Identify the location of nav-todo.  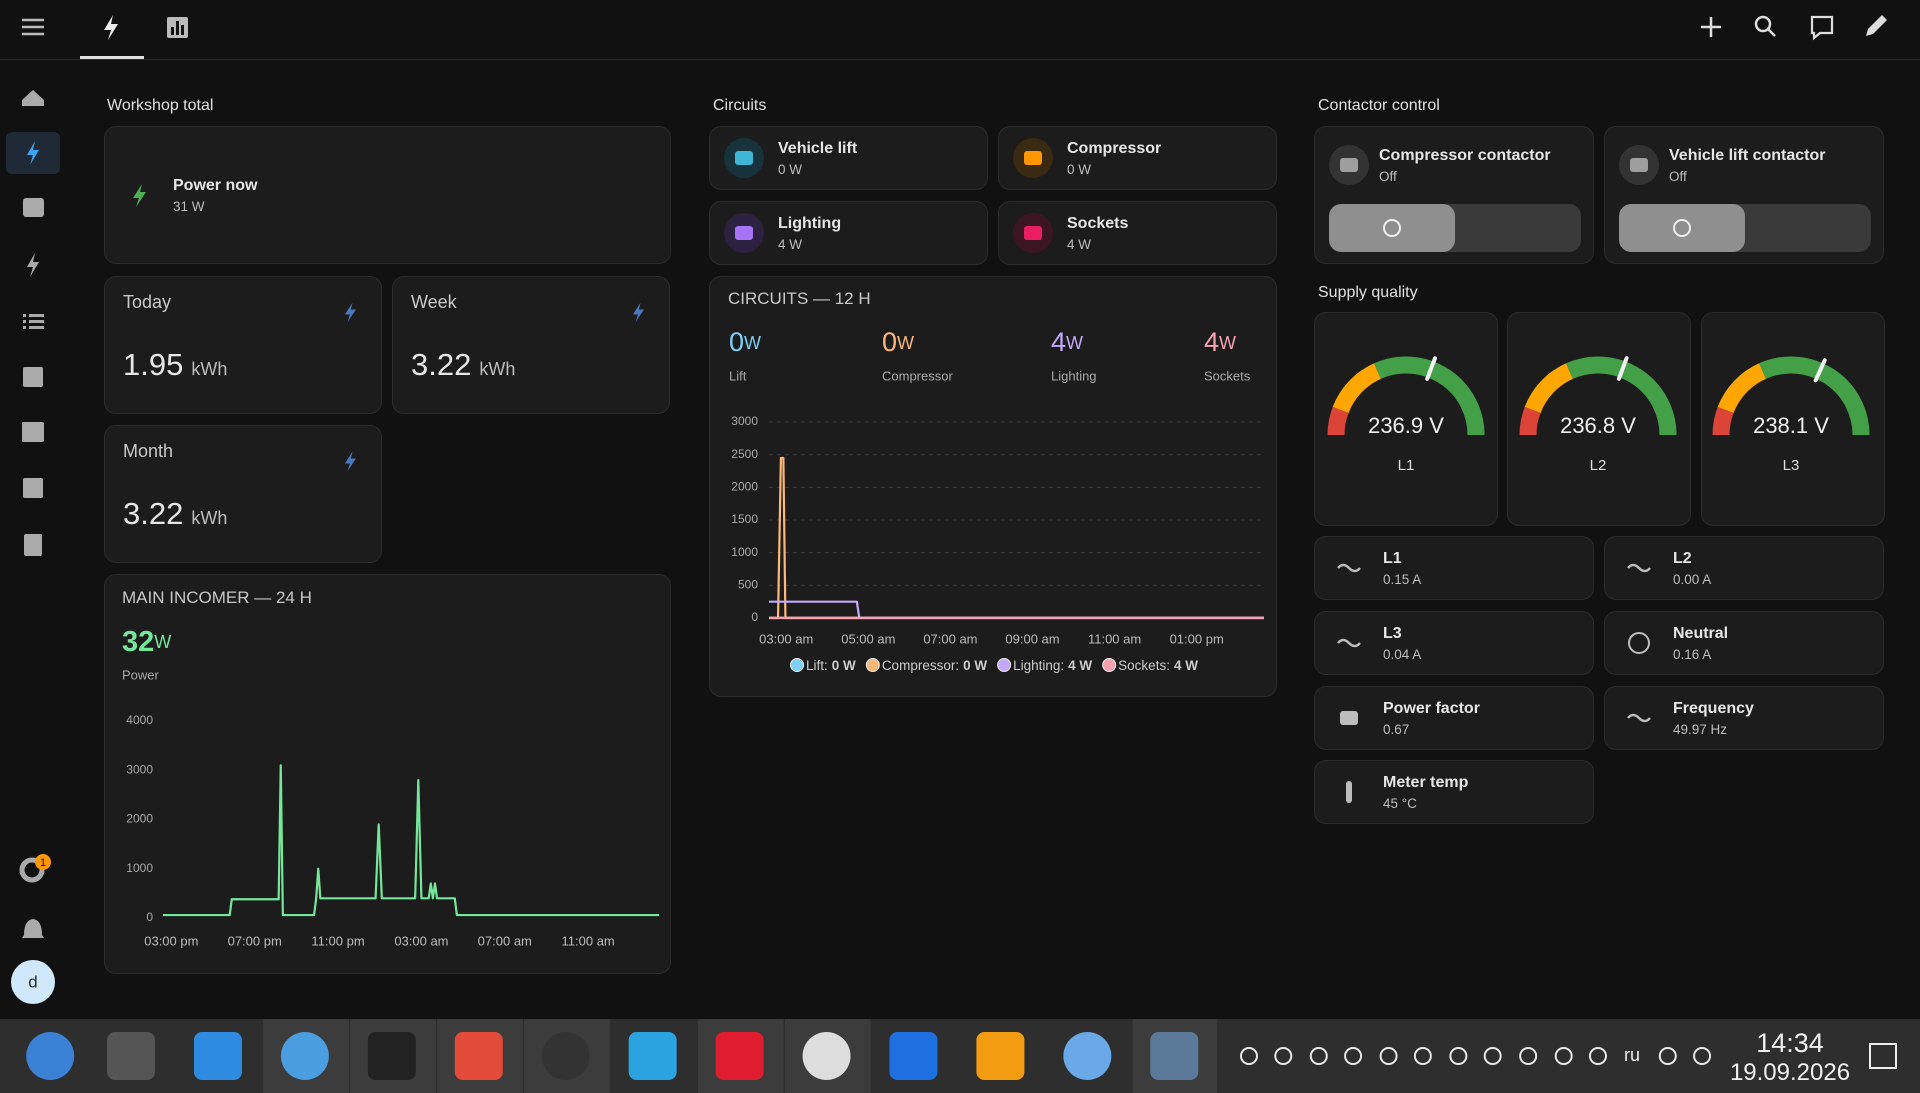
(33, 545).